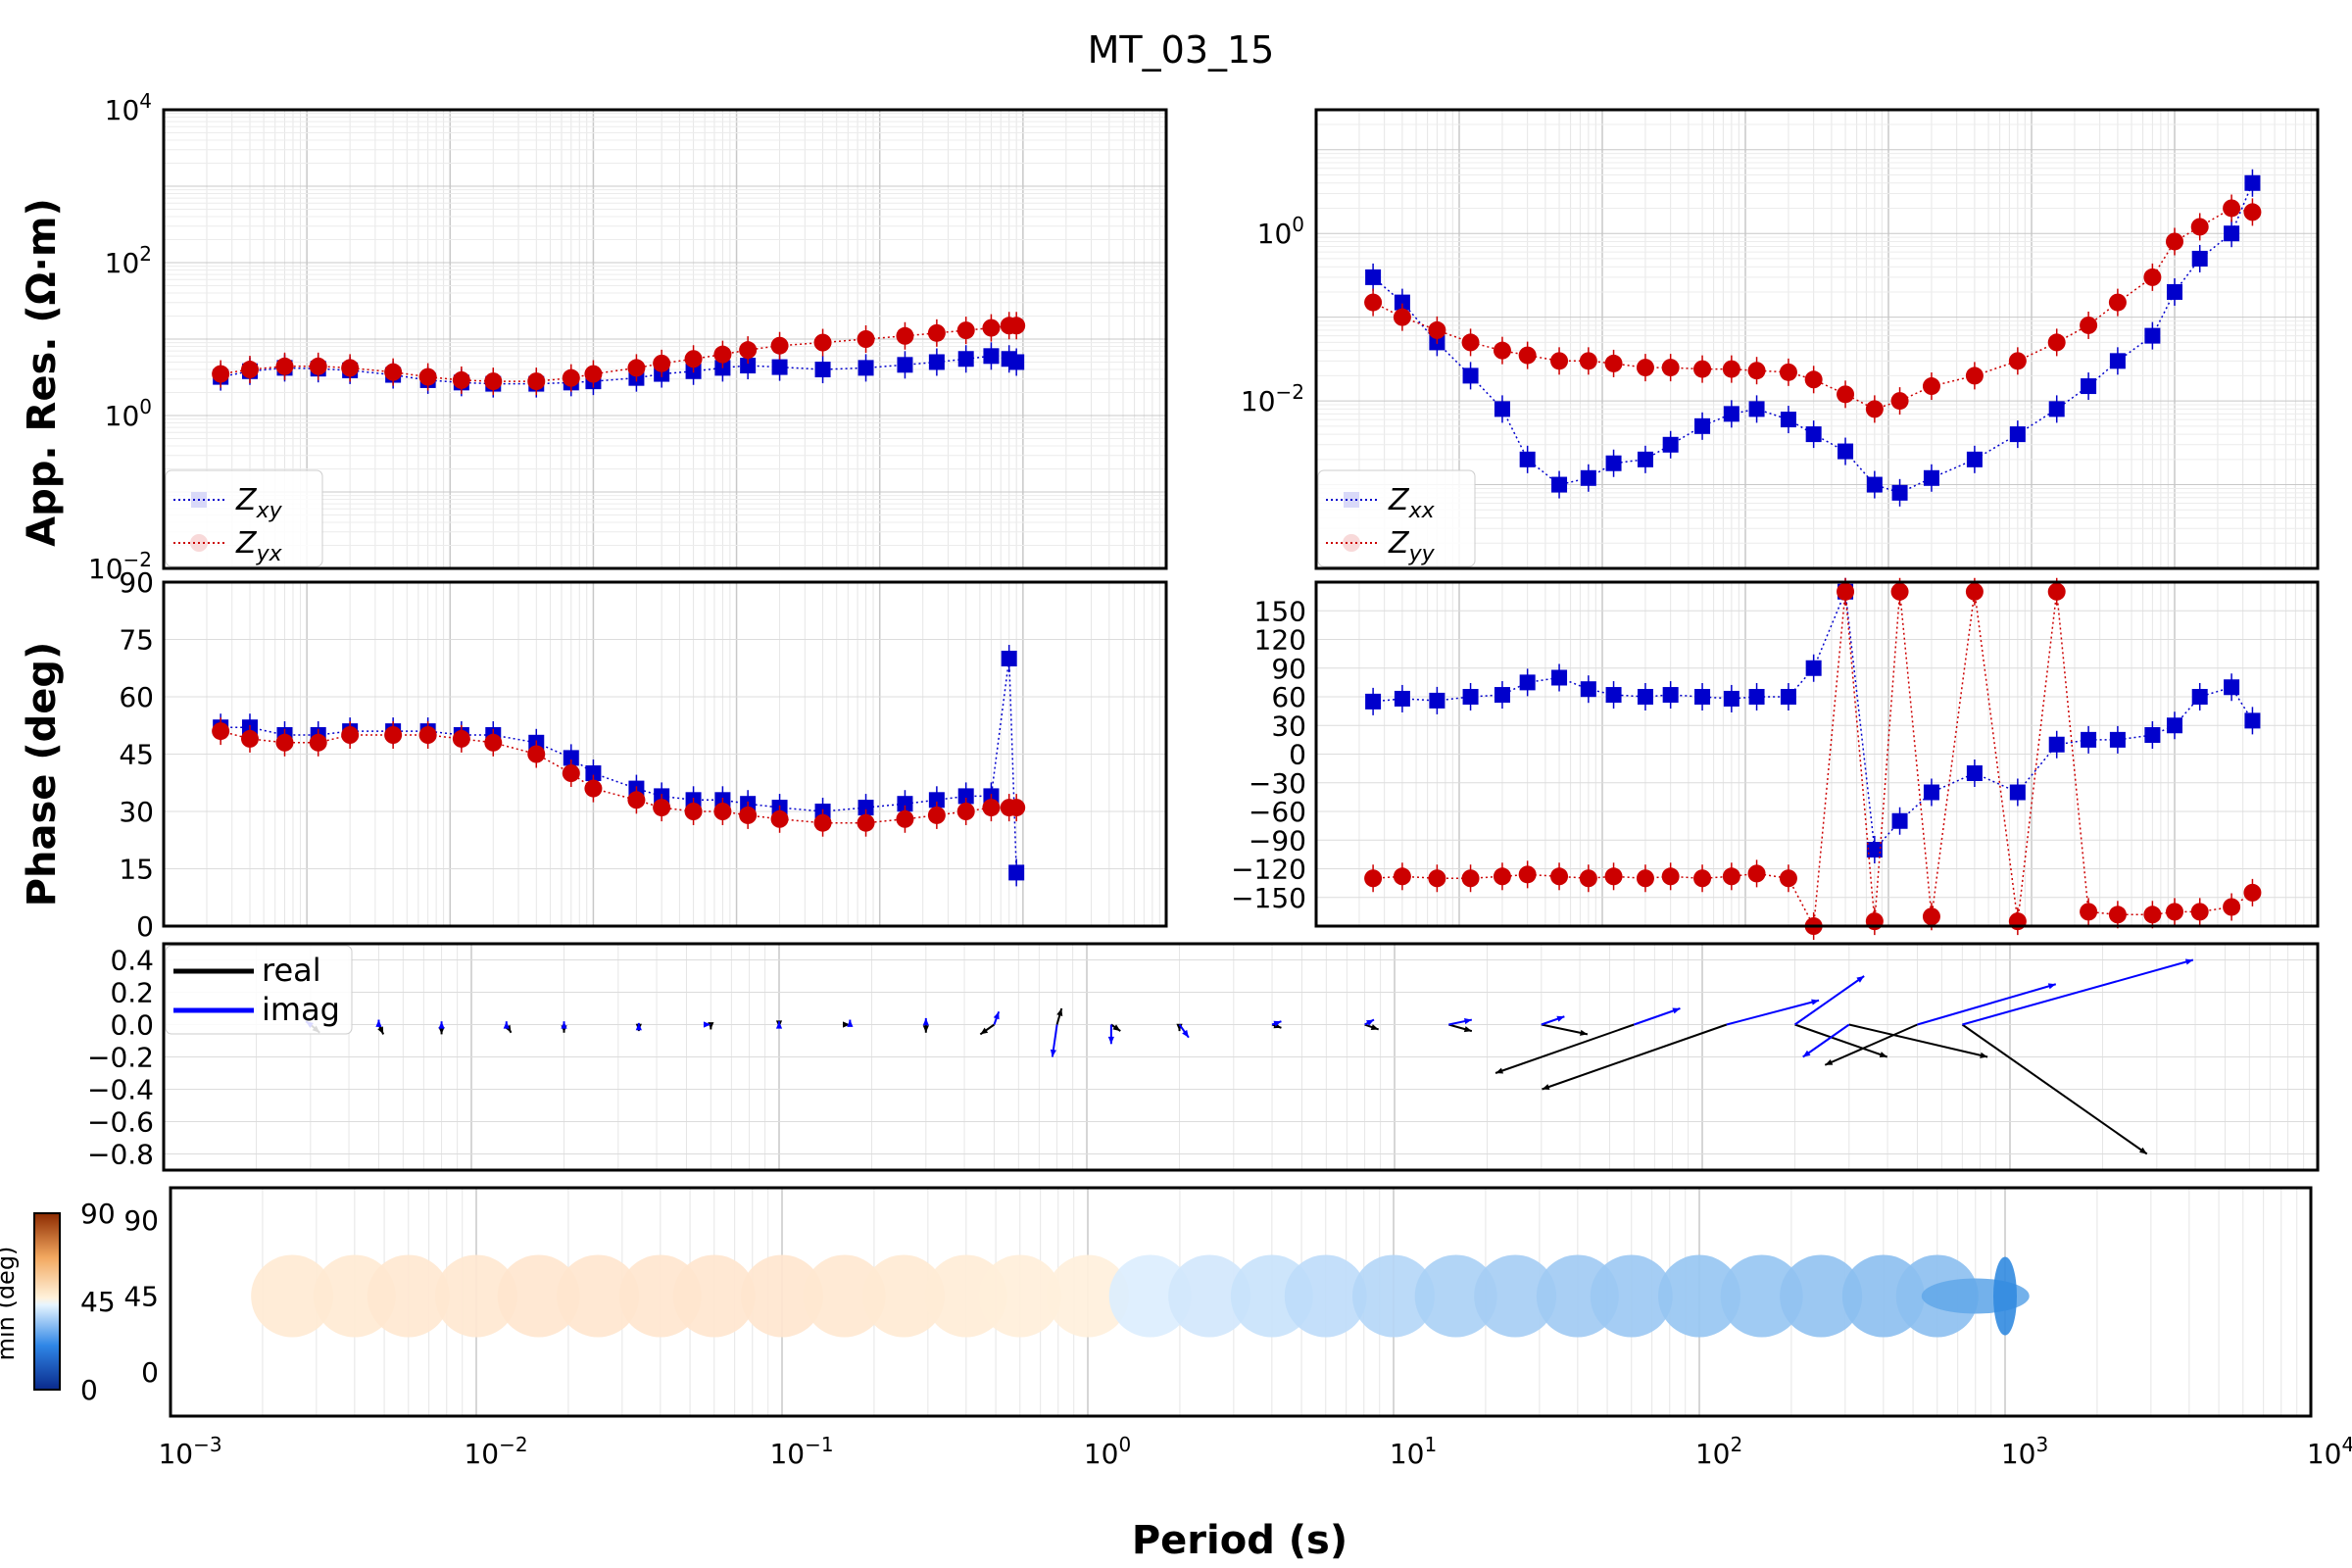 This screenshot has width=2352, height=1568. Describe the element at coordinates (120, 1090) in the screenshot. I see `y-tick-label: −0.4` at that location.